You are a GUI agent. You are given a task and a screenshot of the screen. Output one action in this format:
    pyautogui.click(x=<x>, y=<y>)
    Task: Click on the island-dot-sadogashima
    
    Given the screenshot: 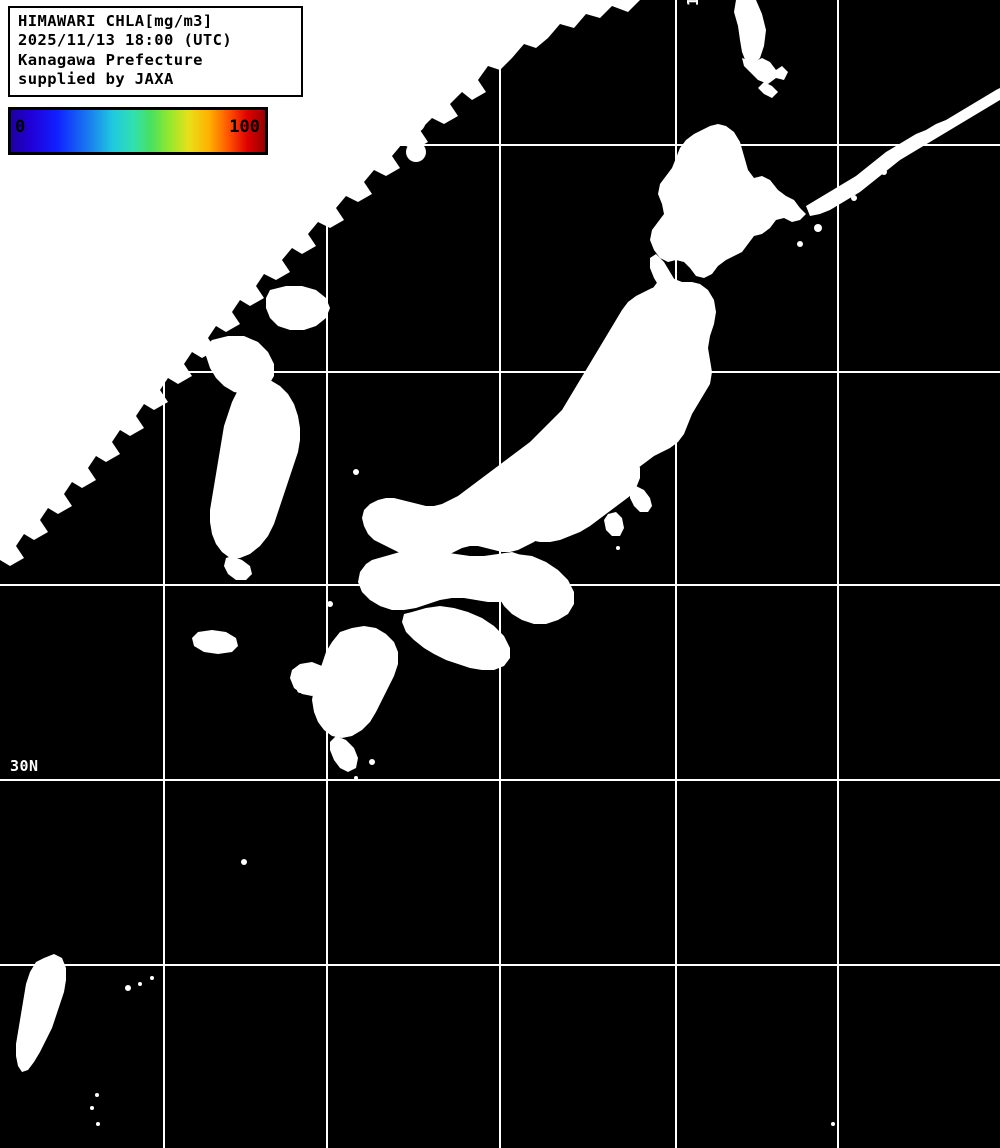 What is the action you would take?
    pyautogui.click(x=560, y=452)
    